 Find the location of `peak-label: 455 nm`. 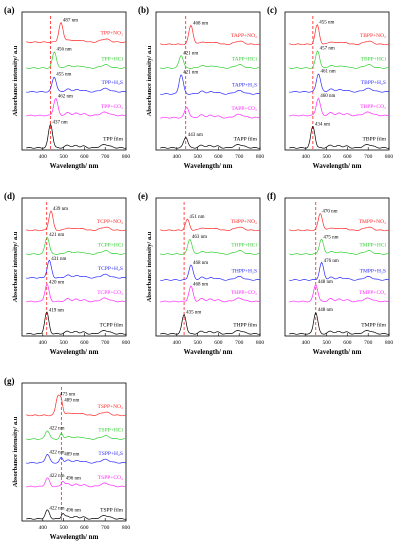

peak-label: 455 nm is located at coordinates (63, 74).